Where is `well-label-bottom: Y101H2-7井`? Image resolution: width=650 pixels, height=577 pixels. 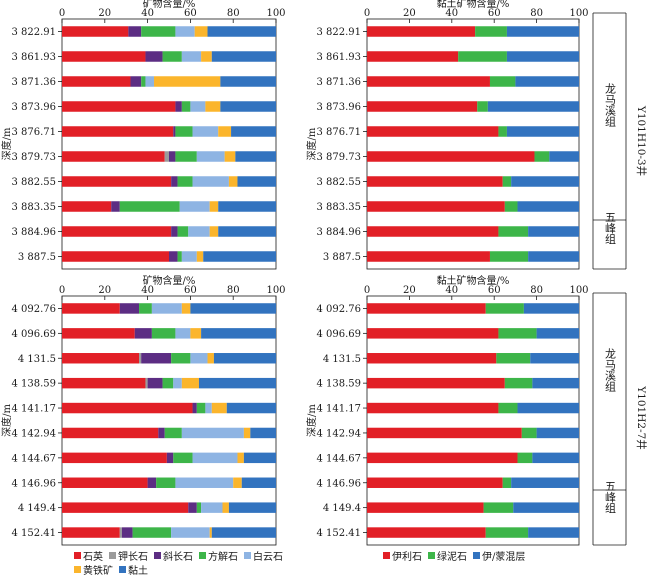 well-label-bottom: Y101H2-7井 is located at coordinates (641, 417).